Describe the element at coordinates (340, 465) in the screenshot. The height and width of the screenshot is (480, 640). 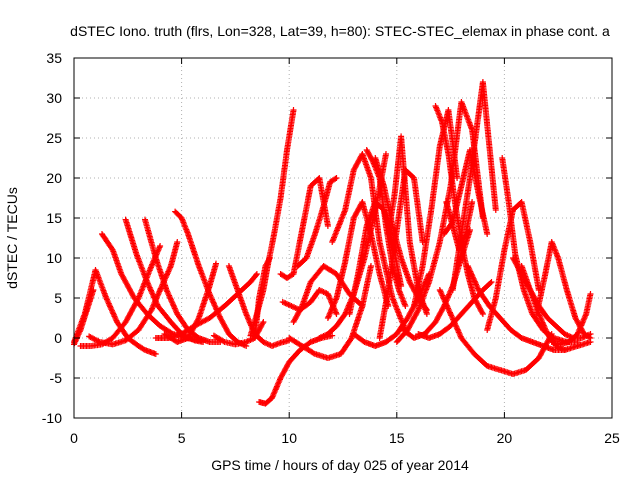
I see `x-axis-label: GPS time / hours of day 025 of year 2014` at that location.